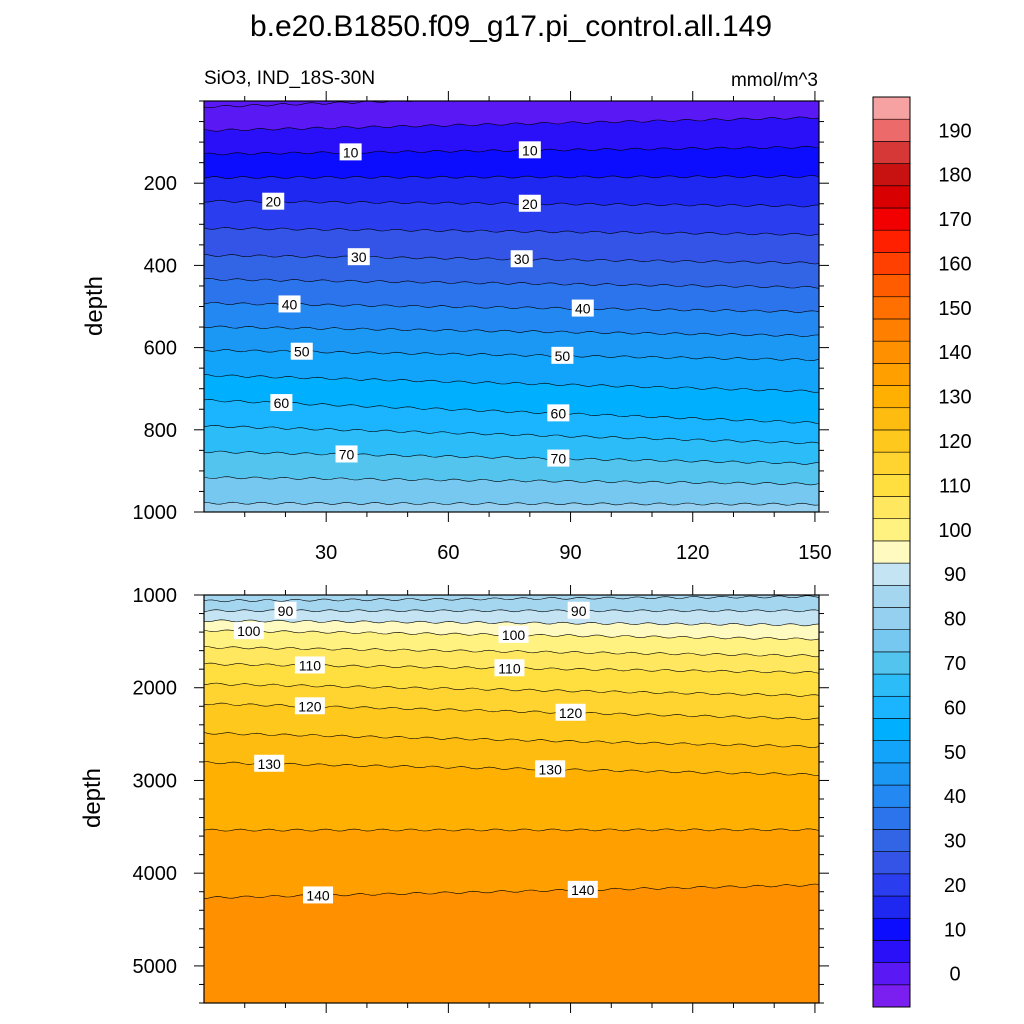  I want to click on colorbar-label: 90, so click(955, 575).